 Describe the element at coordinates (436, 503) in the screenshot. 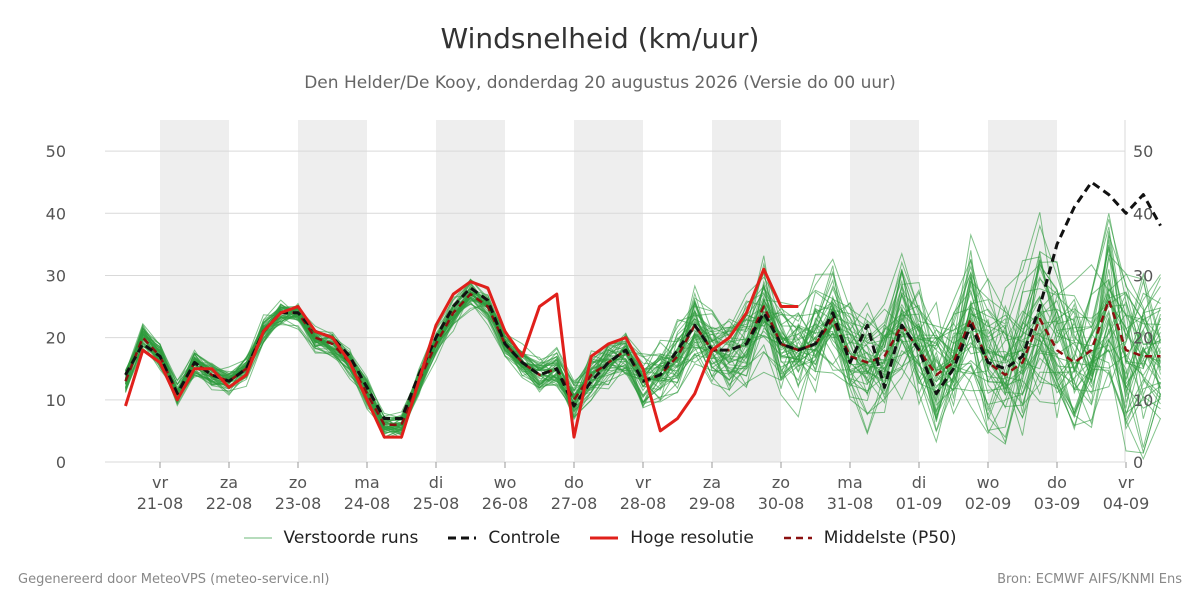

I see `x-tick-date: 25-08` at that location.